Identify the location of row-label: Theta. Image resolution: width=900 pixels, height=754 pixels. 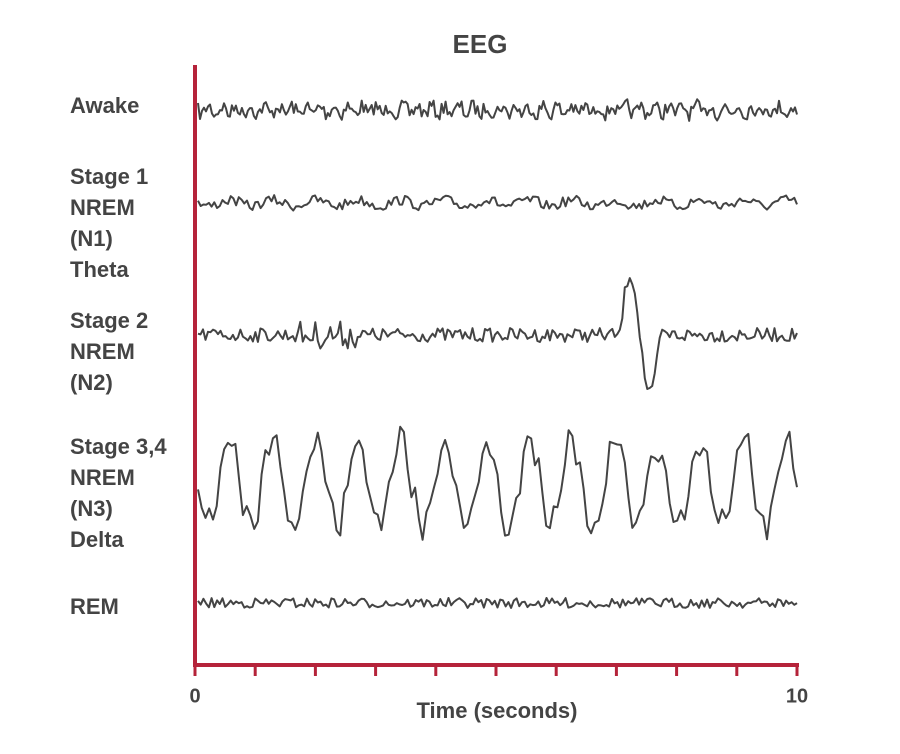
(99, 269).